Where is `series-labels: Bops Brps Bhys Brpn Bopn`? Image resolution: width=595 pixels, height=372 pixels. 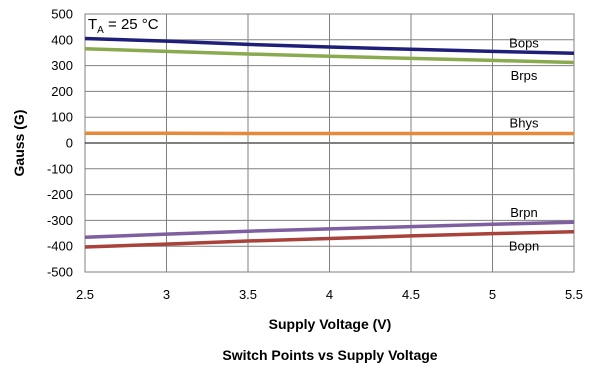
series-labels: Bops Brps Bhys Brpn Bopn is located at coordinates (524, 145).